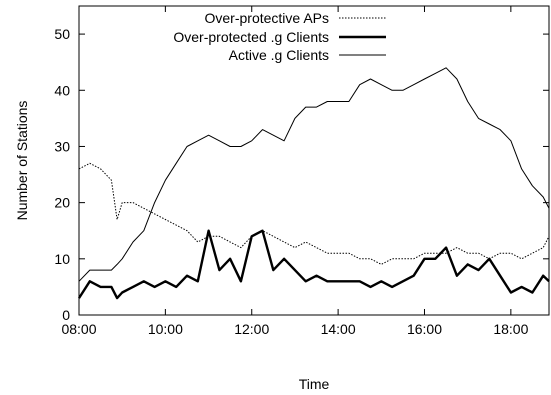  Describe the element at coordinates (314, 384) in the screenshot. I see `x-axis-title: Time` at that location.